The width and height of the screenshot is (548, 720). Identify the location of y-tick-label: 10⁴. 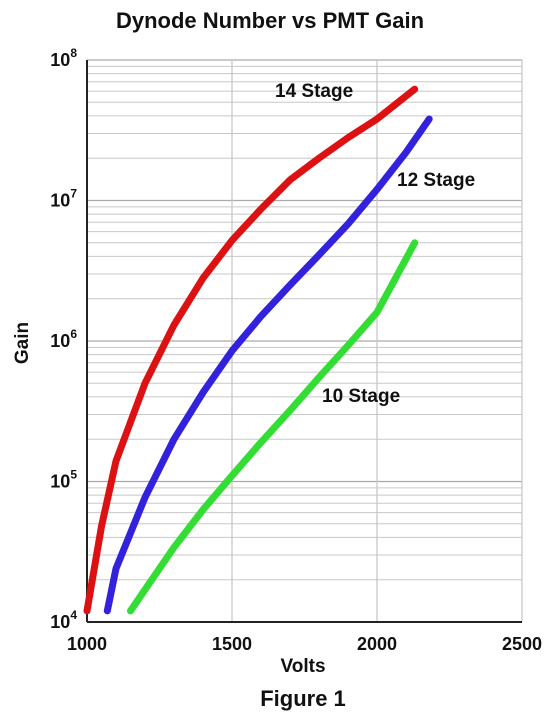
(63, 620).